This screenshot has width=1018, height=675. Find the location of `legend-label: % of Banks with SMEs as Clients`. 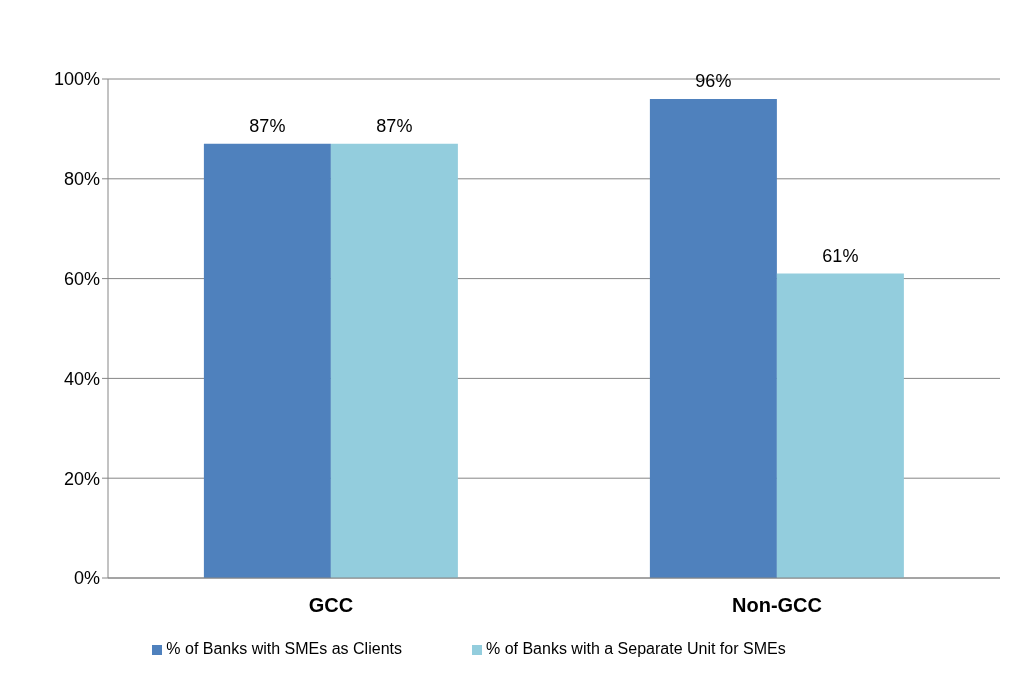

legend-label: % of Banks with SMEs as Clients is located at coordinates (284, 648).